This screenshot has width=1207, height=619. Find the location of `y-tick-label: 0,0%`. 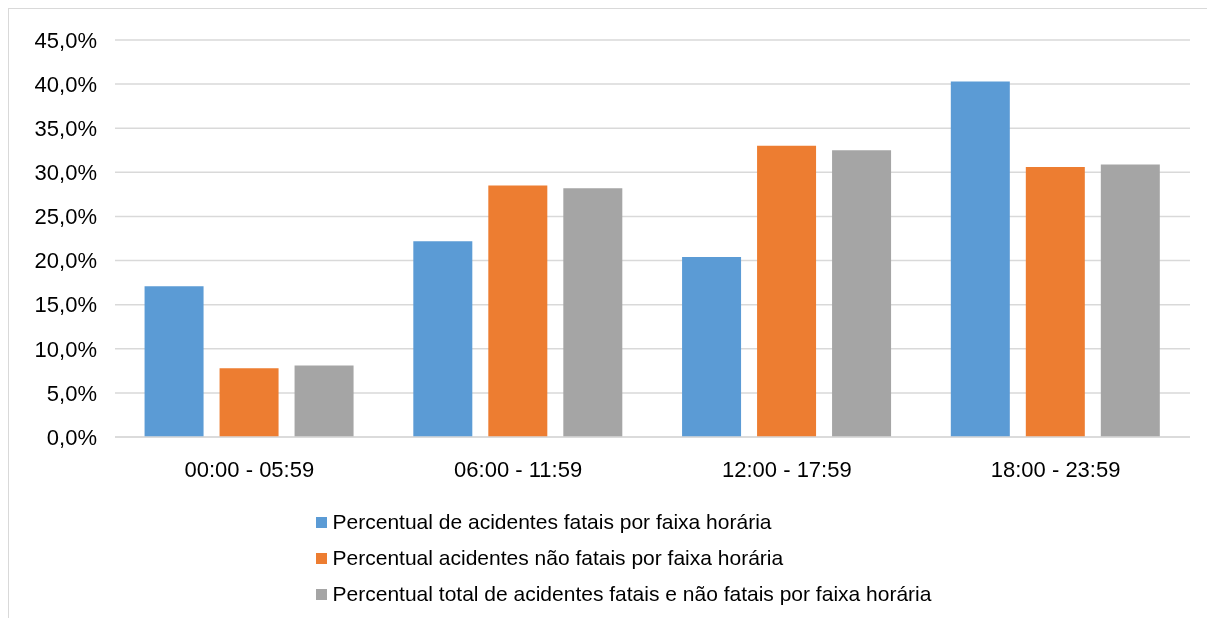

y-tick-label: 0,0% is located at coordinates (71, 437).